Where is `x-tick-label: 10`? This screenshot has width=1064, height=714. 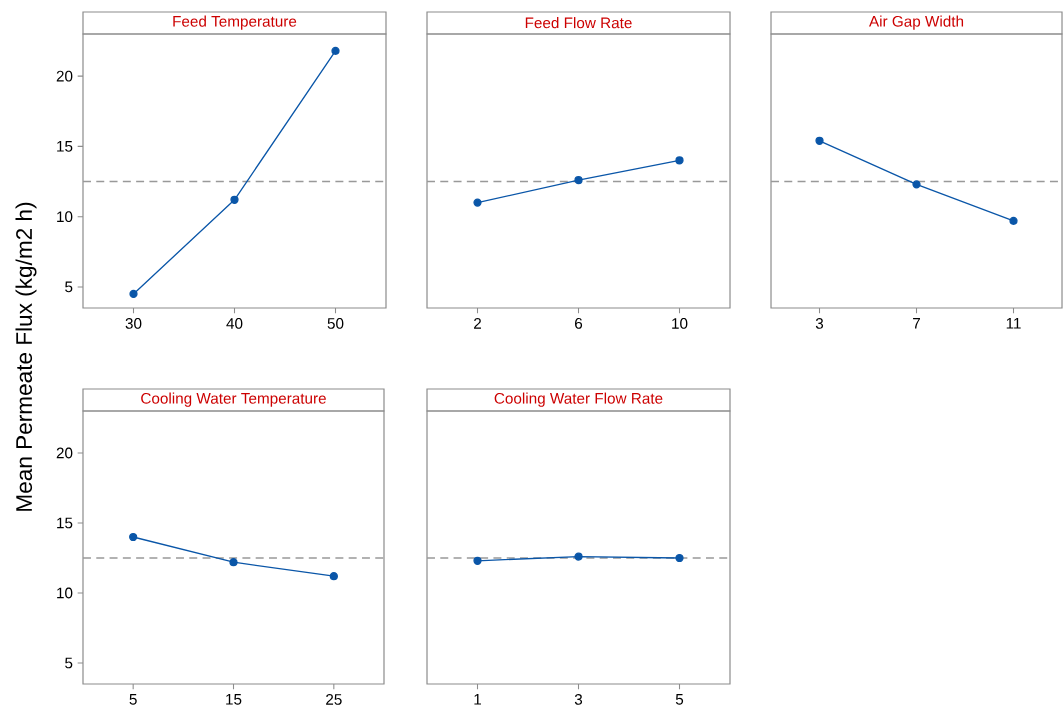 x-tick-label: 10 is located at coordinates (680, 323).